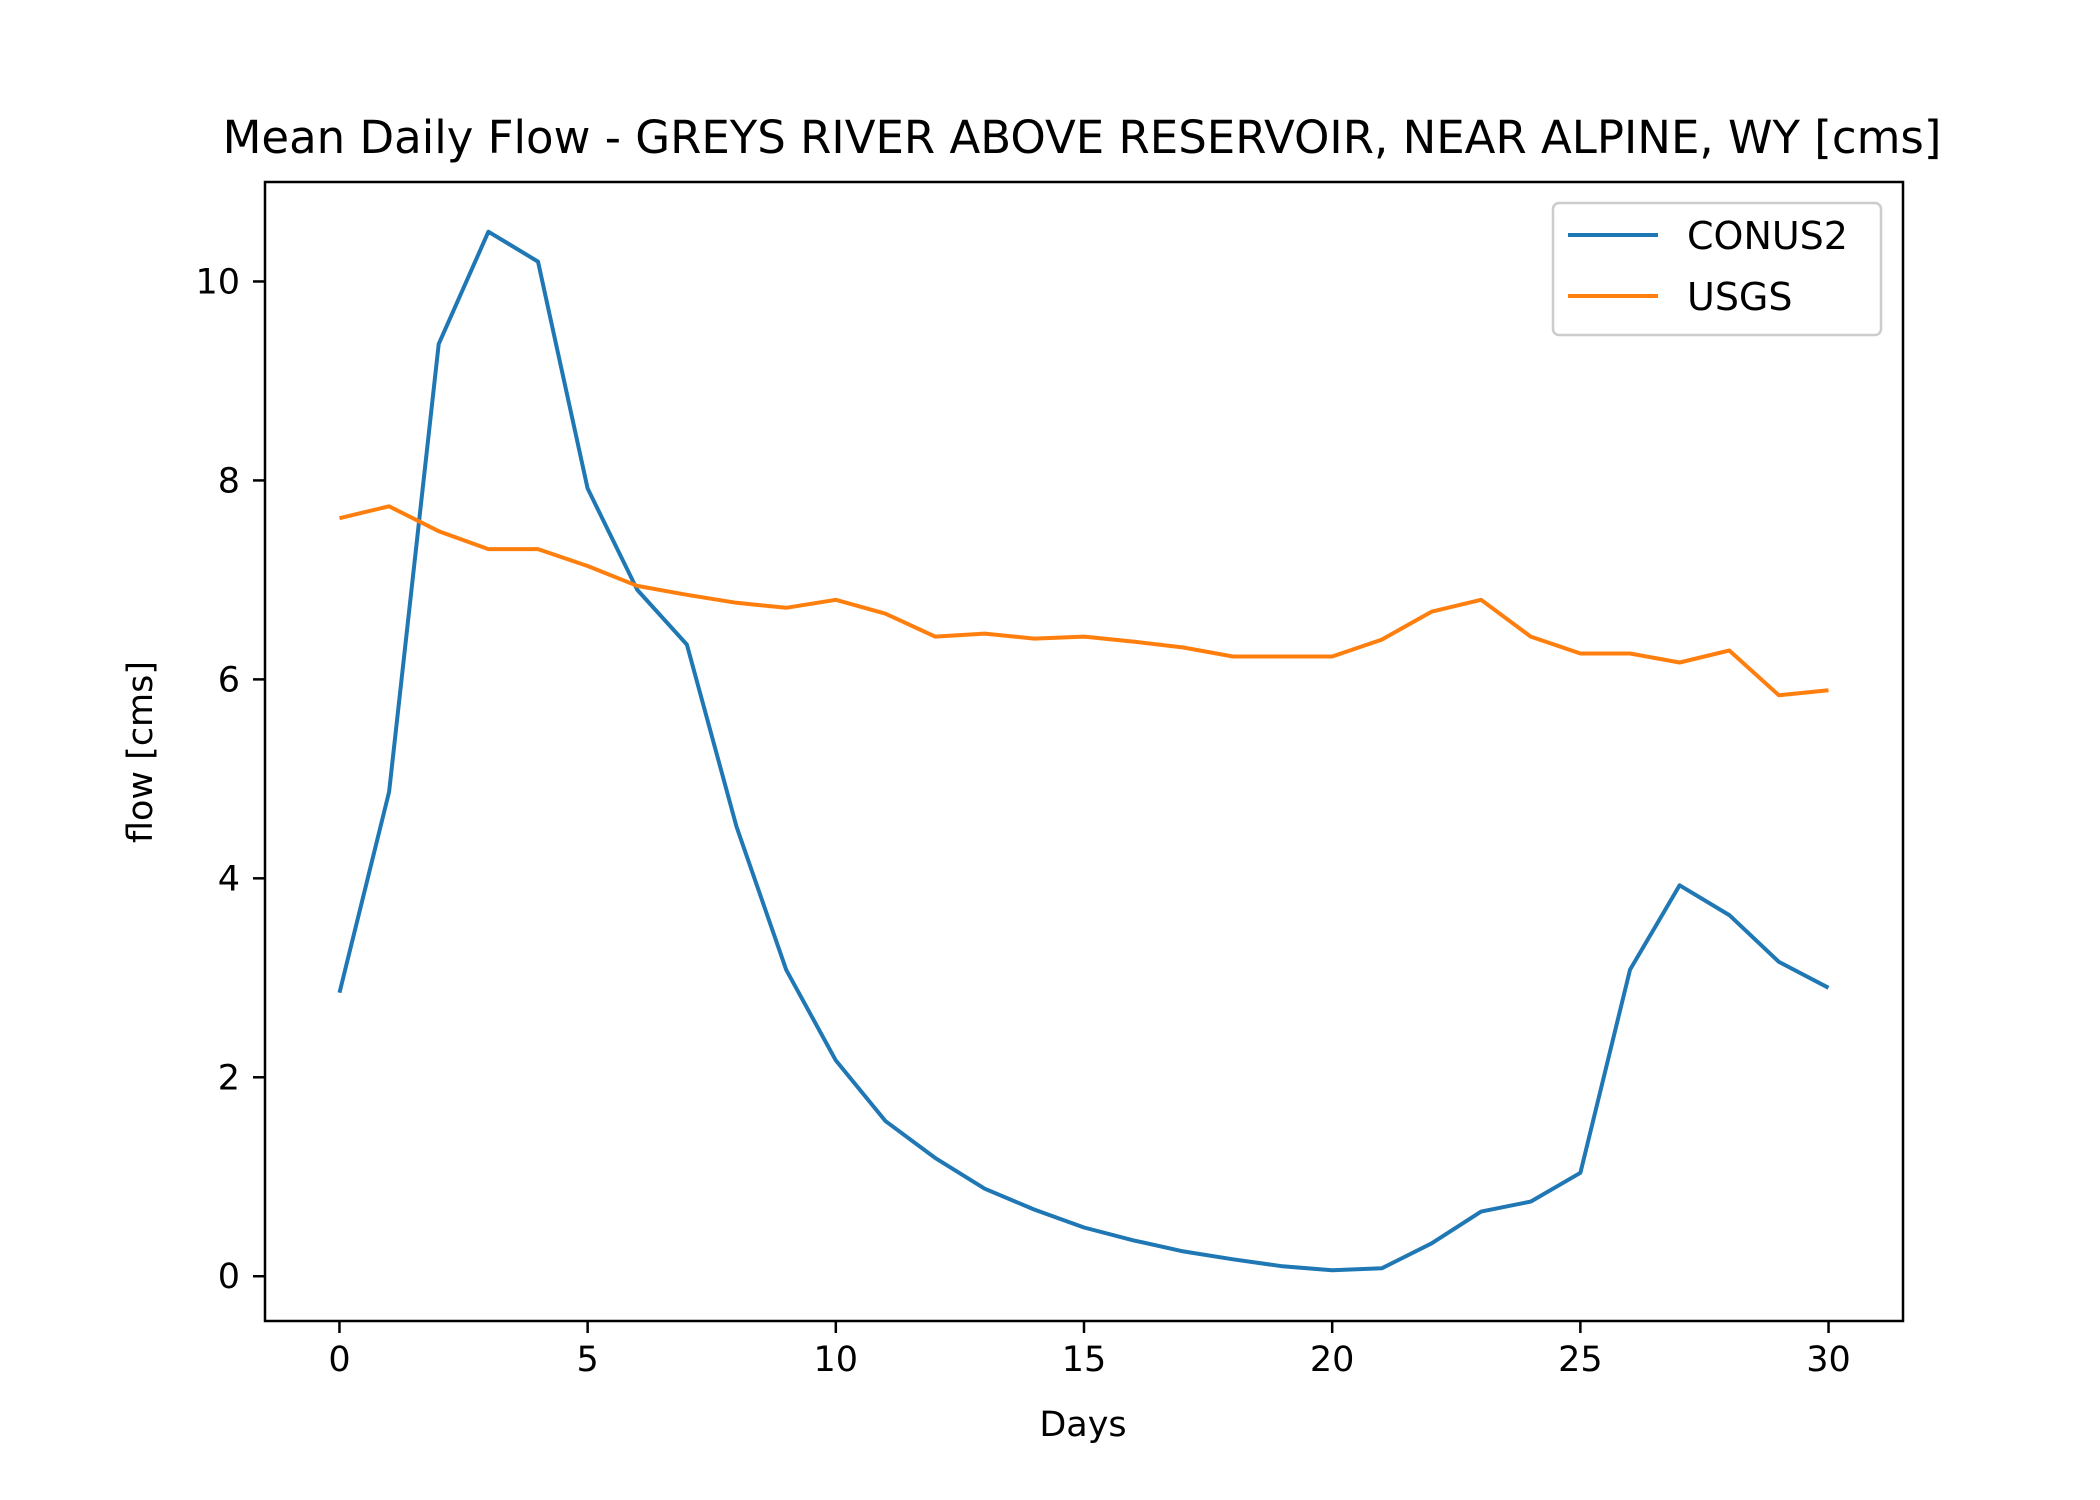 The height and width of the screenshot is (1500, 2100). Describe the element at coordinates (836, 1360) in the screenshot. I see `x-tick-label: 10` at that location.